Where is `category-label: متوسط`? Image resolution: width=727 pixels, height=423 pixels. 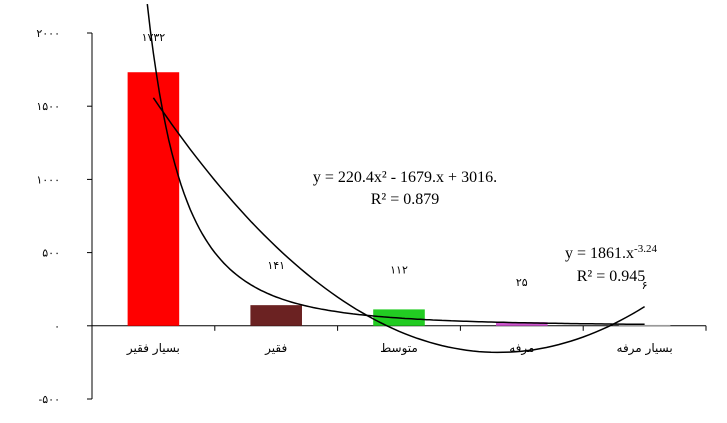
category-label: متوسط is located at coordinates (399, 348).